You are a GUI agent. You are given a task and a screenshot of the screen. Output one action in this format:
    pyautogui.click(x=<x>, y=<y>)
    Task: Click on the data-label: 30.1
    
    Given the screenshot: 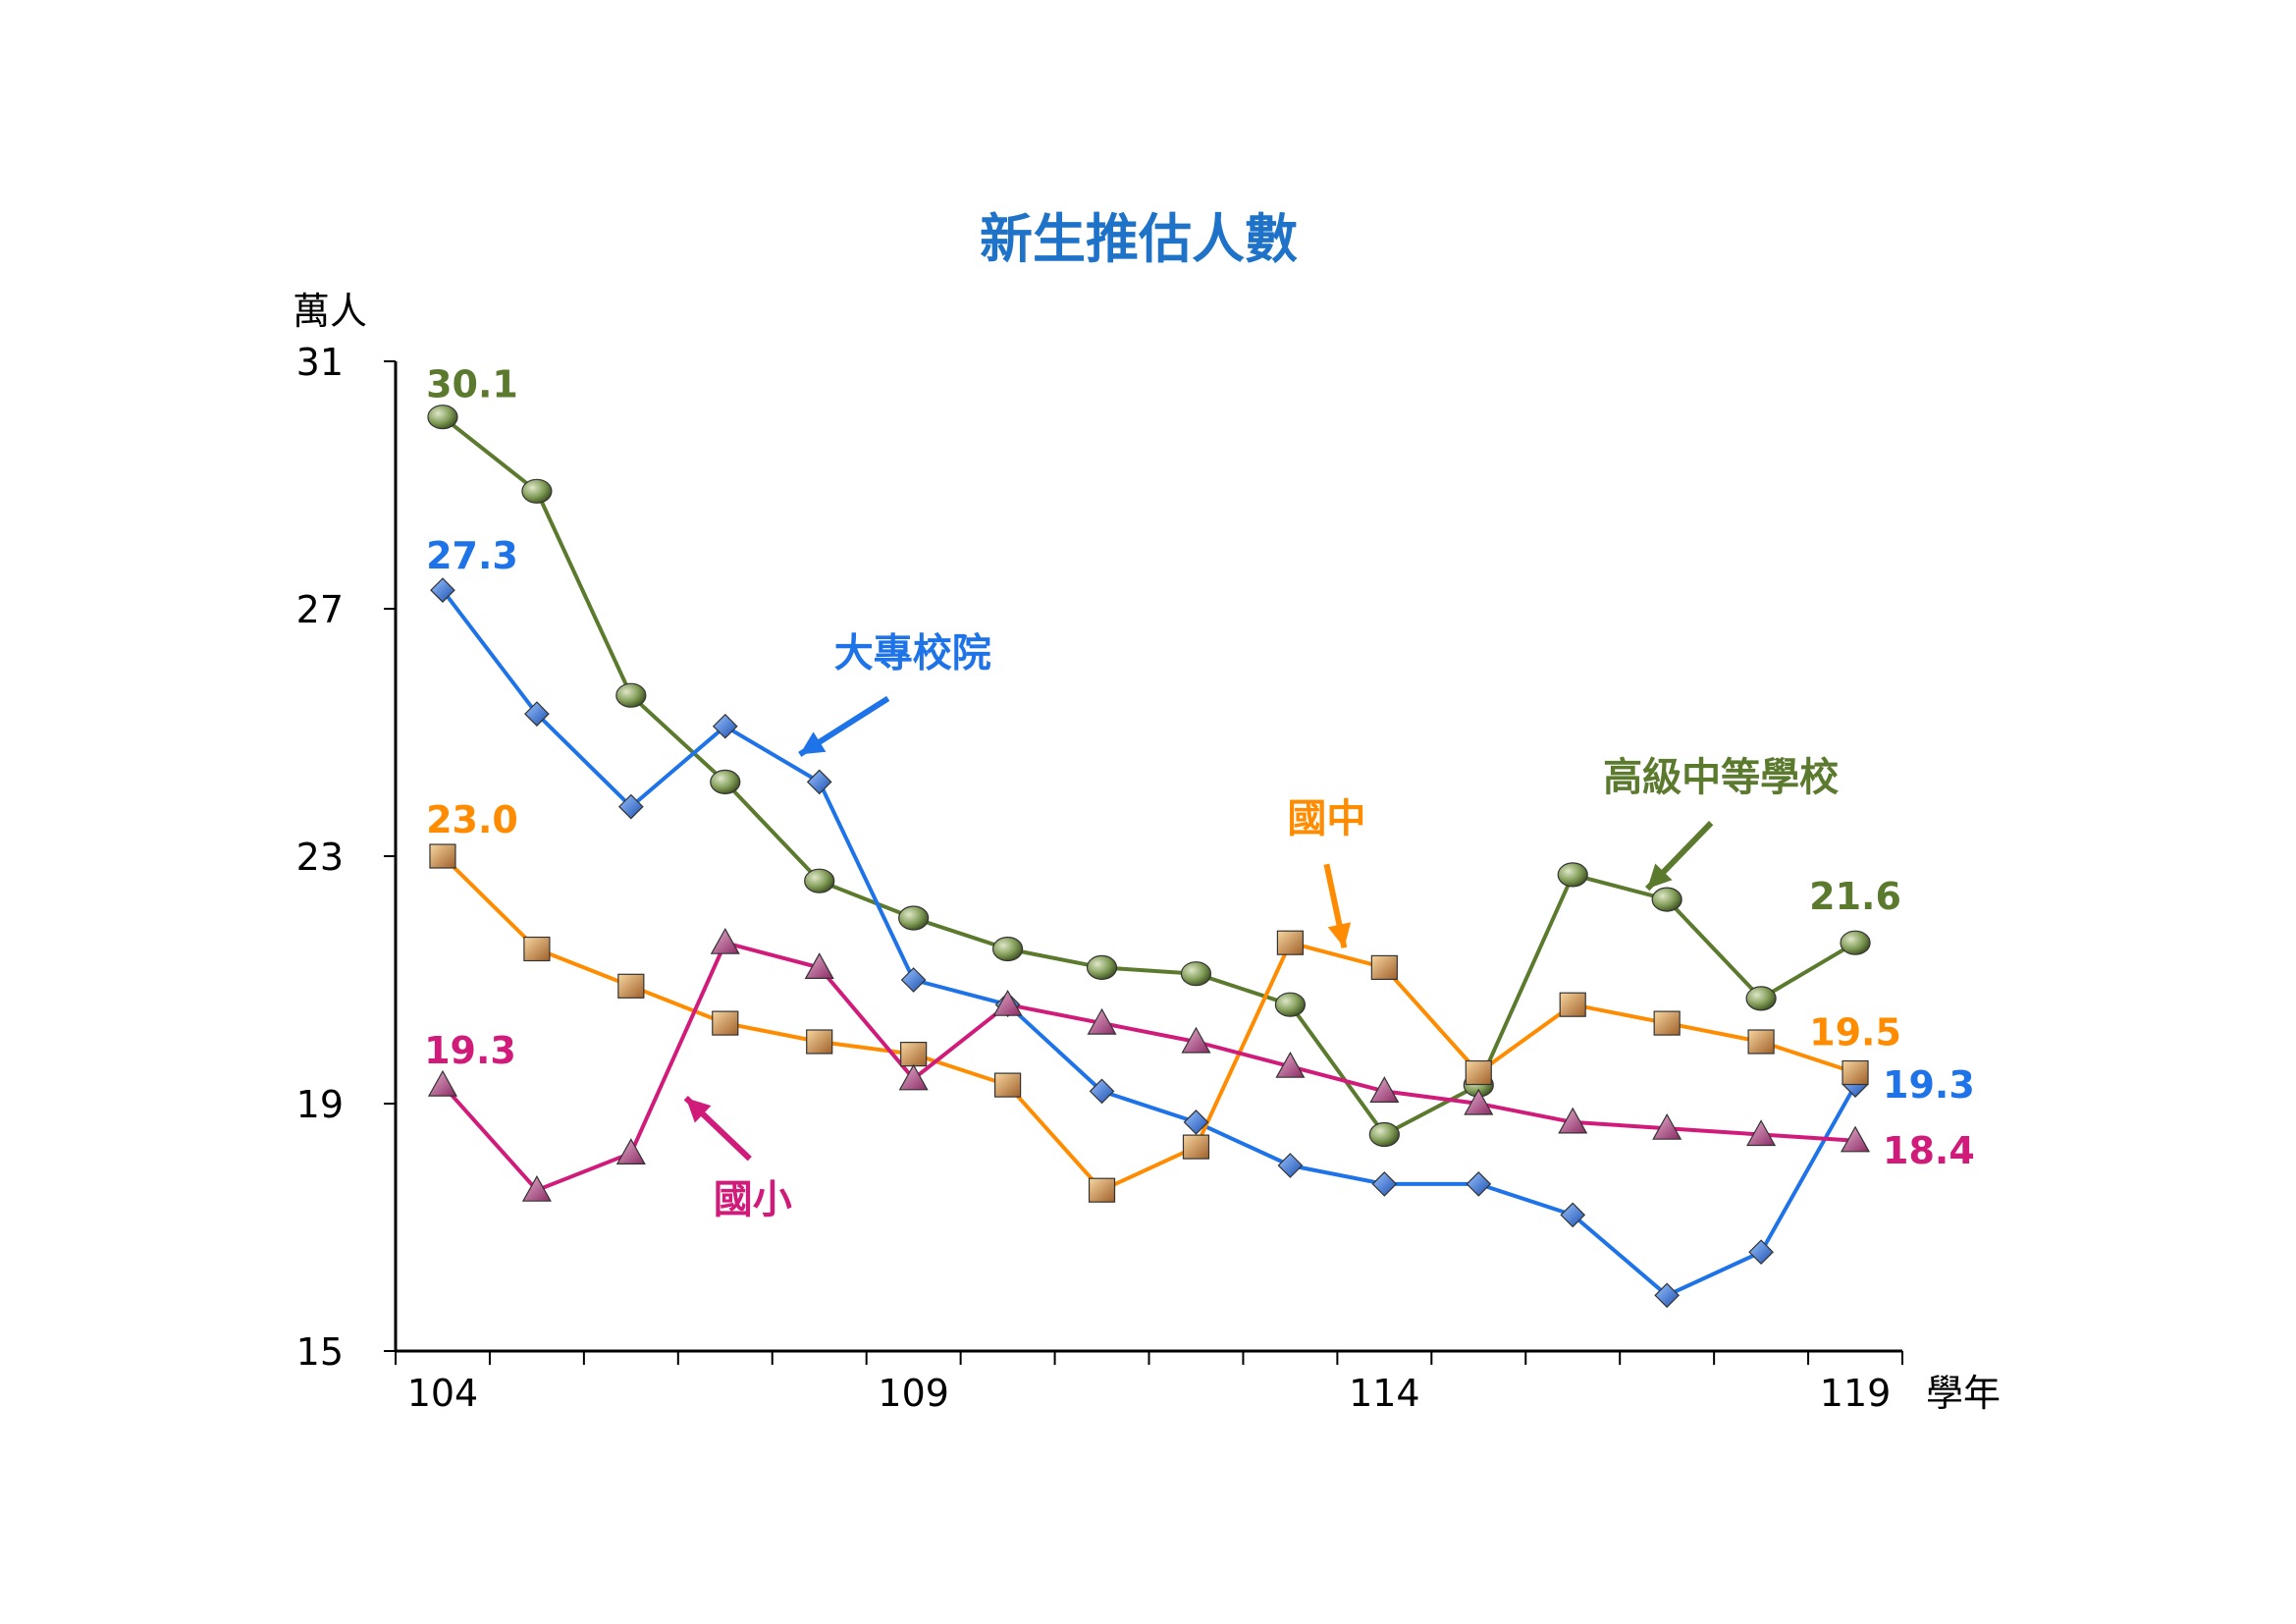 What is the action you would take?
    pyautogui.click(x=472, y=384)
    